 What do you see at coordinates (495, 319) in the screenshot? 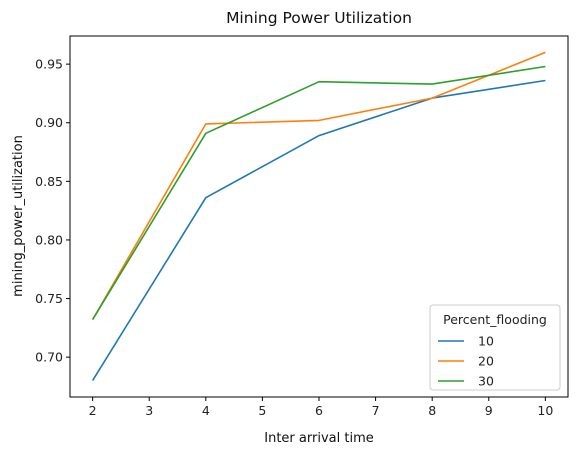
I see `legend-title: Percent_flooding` at bounding box center [495, 319].